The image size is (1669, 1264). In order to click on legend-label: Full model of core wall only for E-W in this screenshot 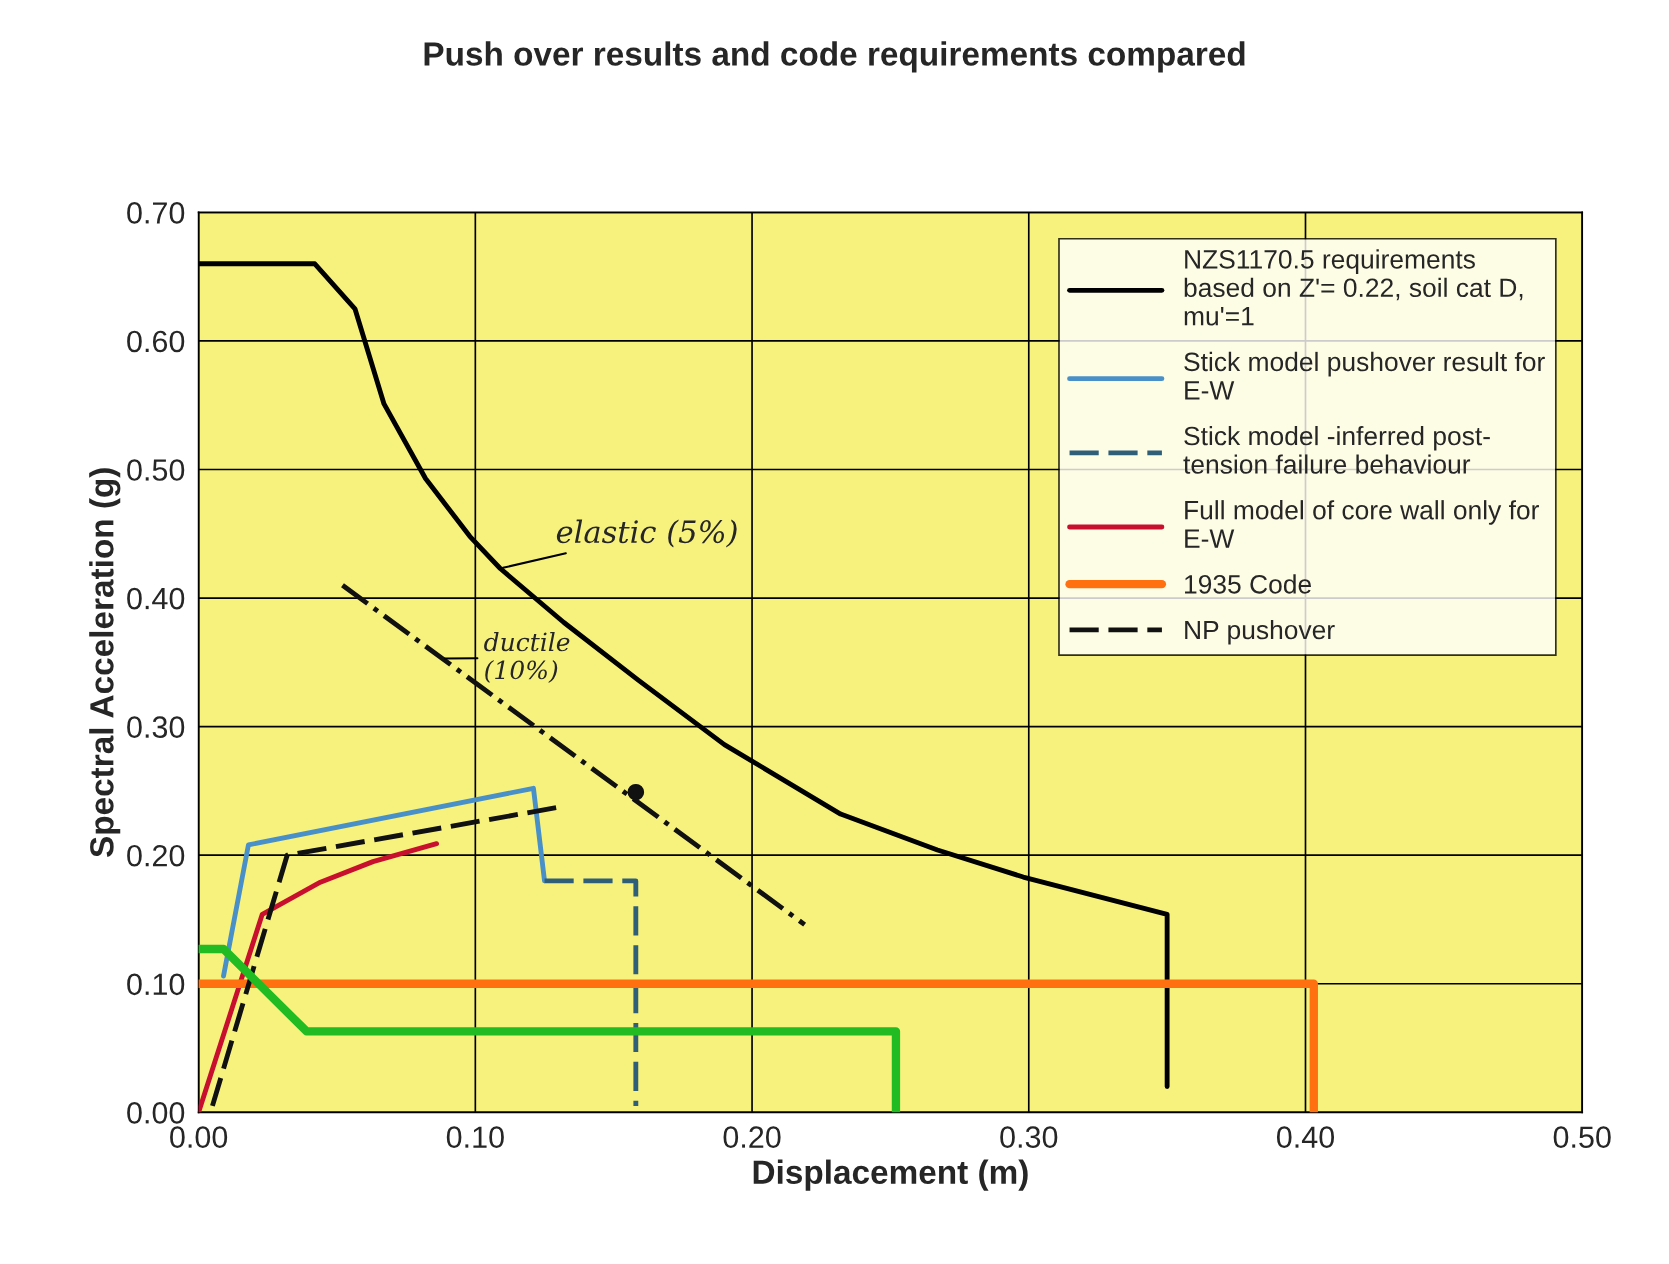, I will do `click(1362, 524)`.